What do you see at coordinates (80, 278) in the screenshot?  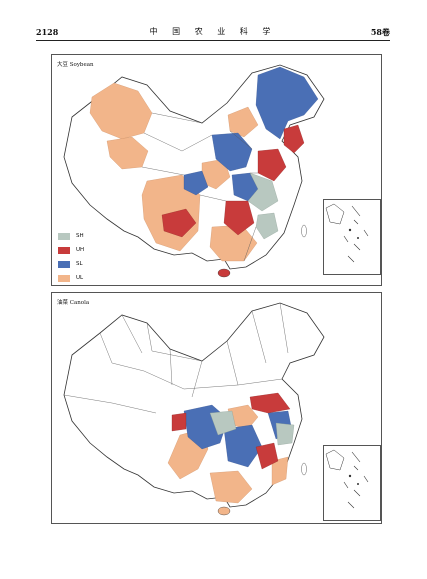 I see `legend-label: UL` at bounding box center [80, 278].